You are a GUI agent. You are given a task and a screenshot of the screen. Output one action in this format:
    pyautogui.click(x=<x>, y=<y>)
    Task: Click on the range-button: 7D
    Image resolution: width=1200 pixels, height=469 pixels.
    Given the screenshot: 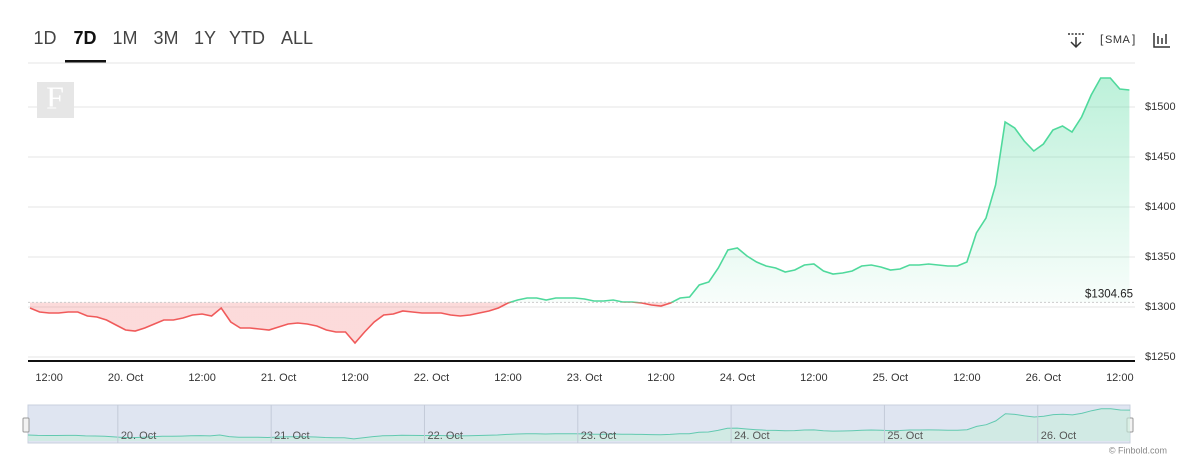 What is the action you would take?
    pyautogui.click(x=84, y=38)
    